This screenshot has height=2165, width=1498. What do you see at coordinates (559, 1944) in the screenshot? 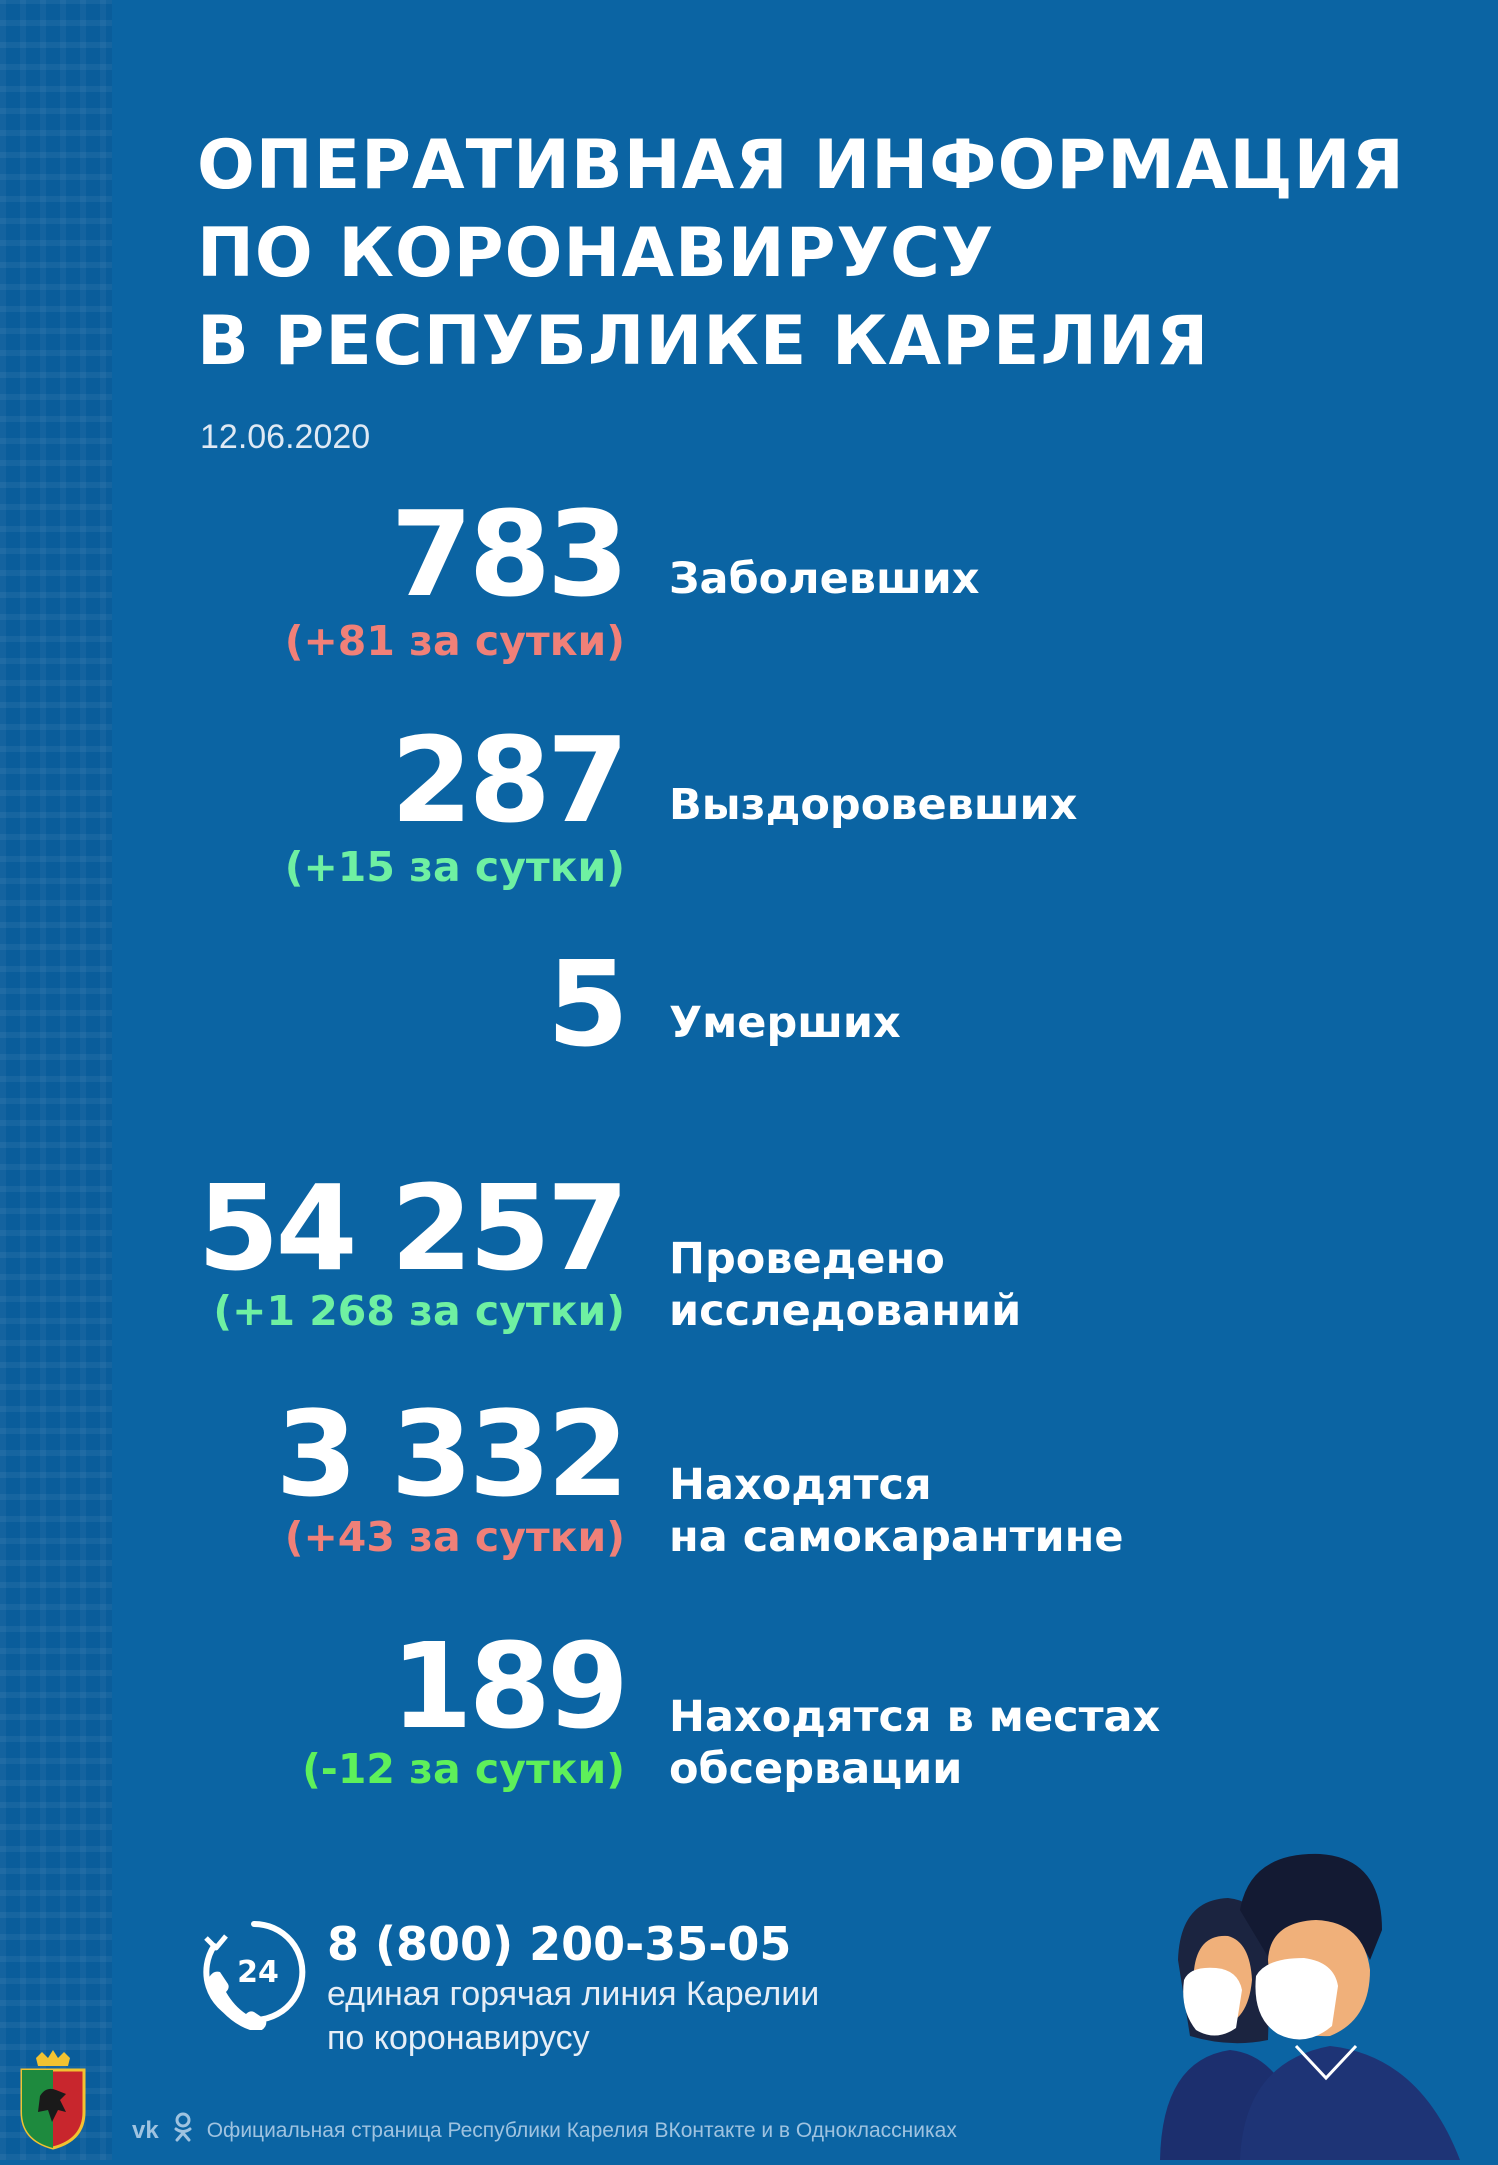
I see `hotline-phone: 8 (800) 200-35-05` at bounding box center [559, 1944].